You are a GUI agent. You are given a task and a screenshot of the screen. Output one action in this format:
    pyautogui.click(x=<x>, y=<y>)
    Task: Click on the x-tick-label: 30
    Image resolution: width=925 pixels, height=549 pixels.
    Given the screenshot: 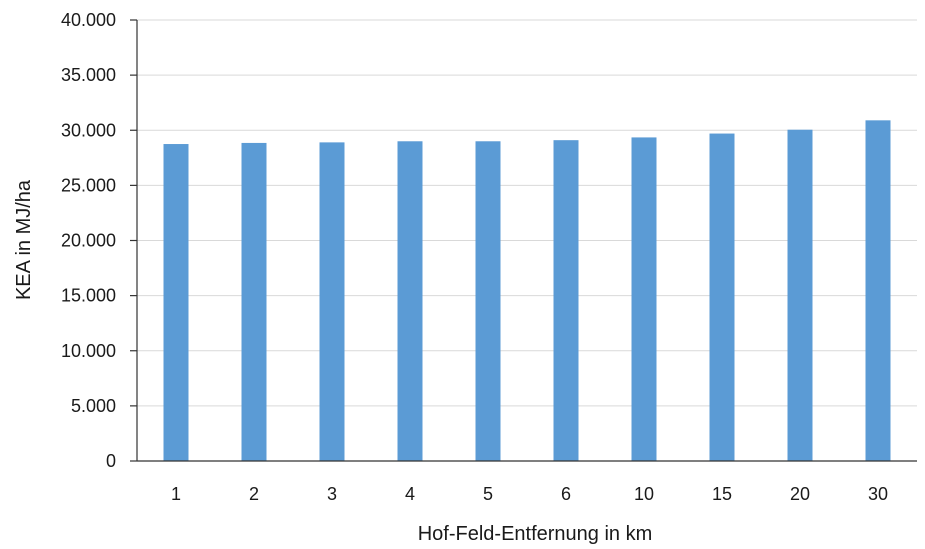 What is the action you would take?
    pyautogui.click(x=878, y=494)
    